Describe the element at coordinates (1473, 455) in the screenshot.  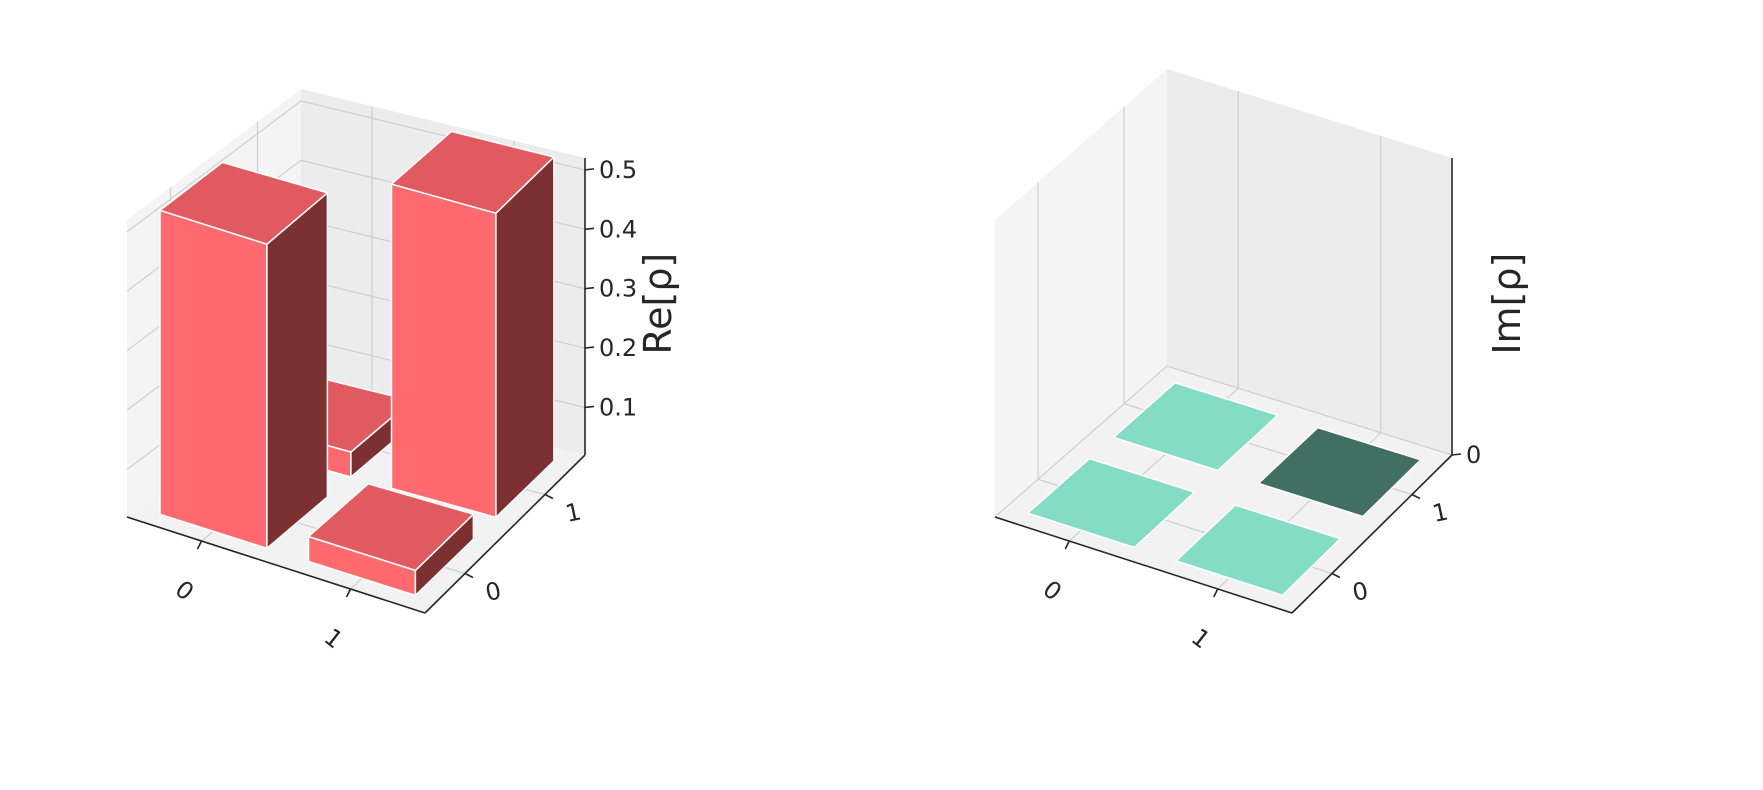
I see `z-tick-label: 0` at that location.